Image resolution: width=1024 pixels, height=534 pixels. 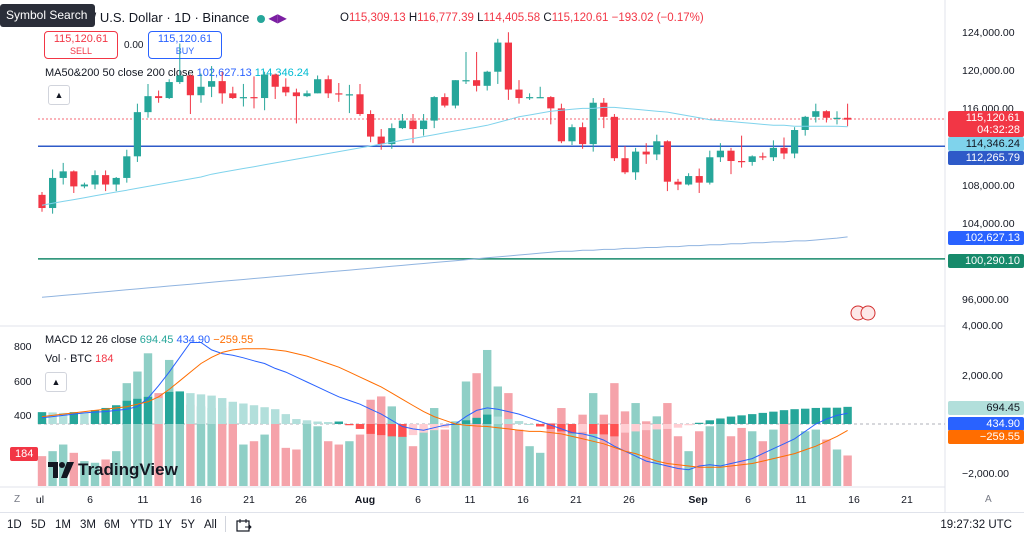 I want to click on buy-button: 115,120.61 BUY, so click(x=185, y=45).